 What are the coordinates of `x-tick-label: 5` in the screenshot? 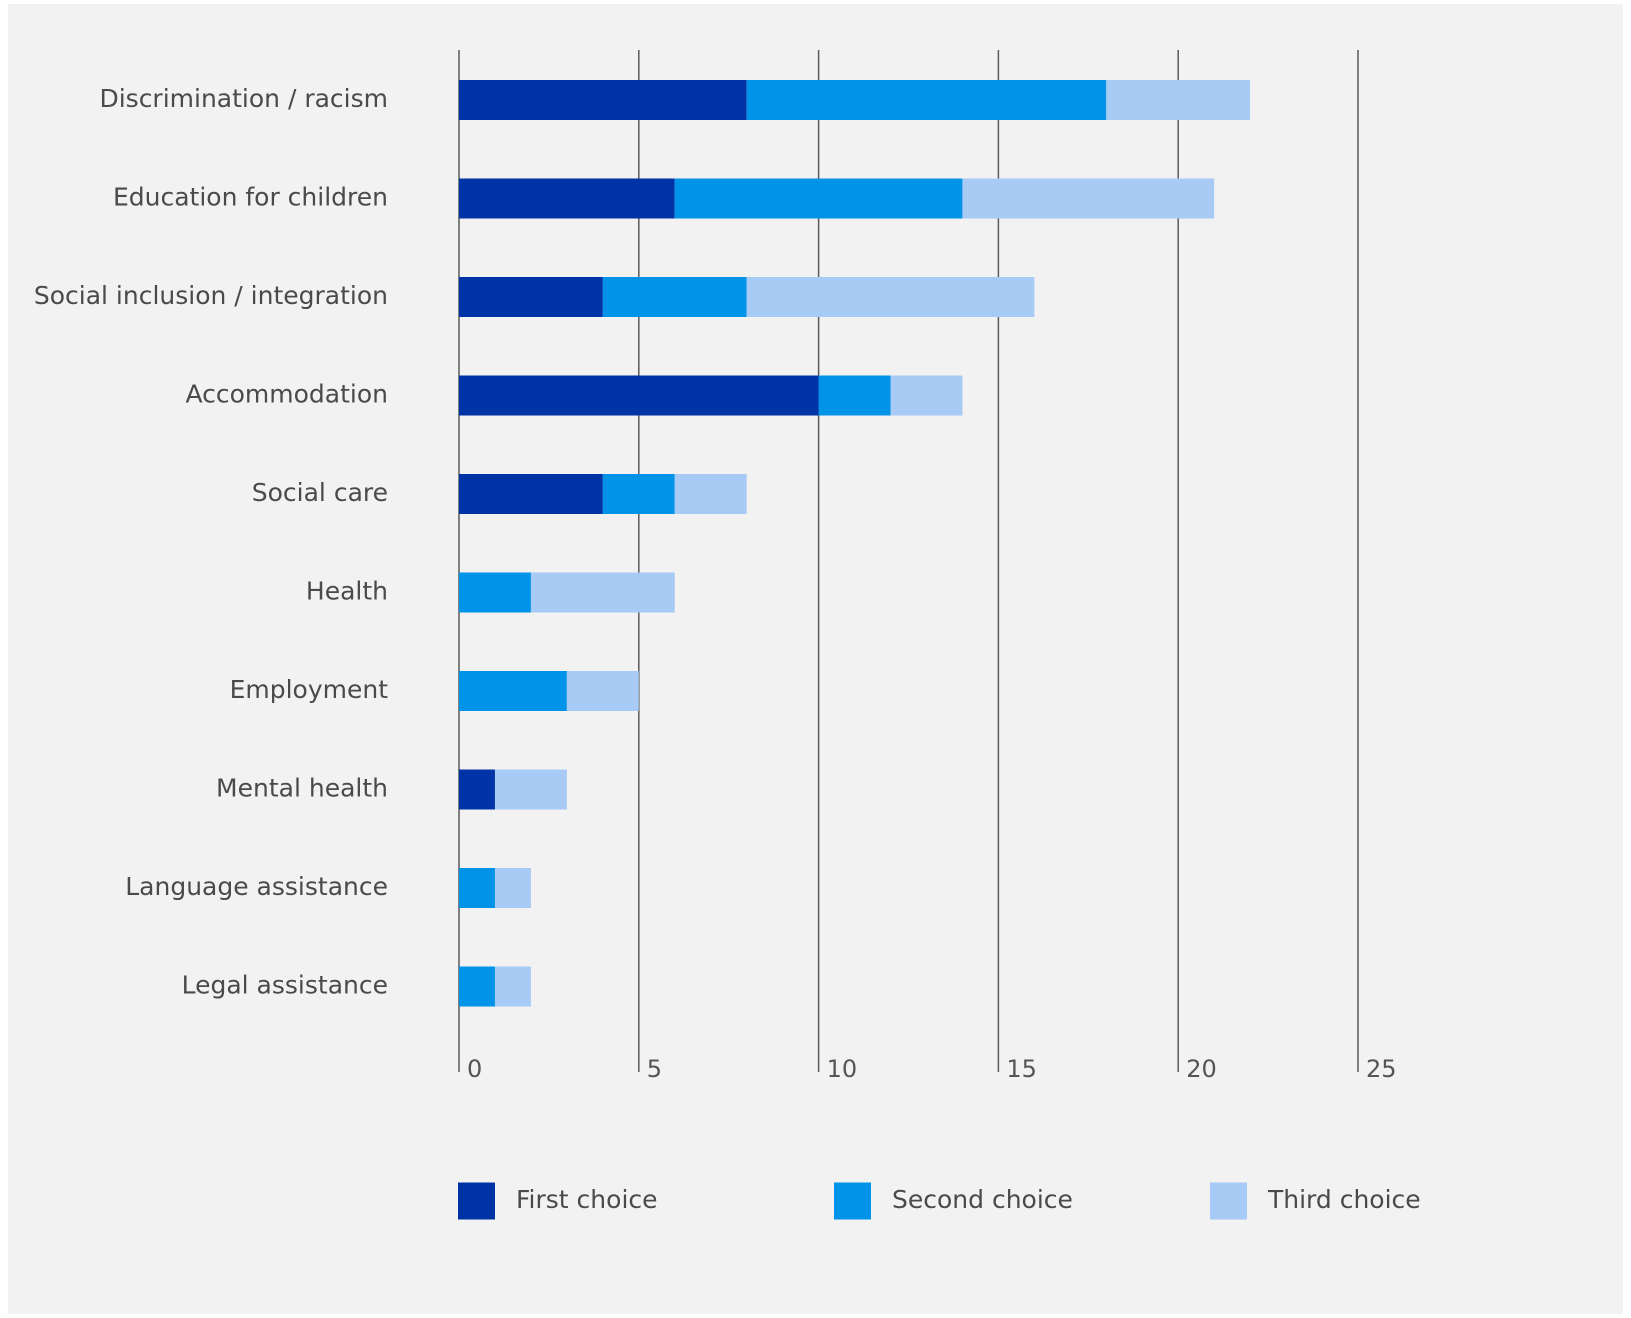 It's located at (654, 1069).